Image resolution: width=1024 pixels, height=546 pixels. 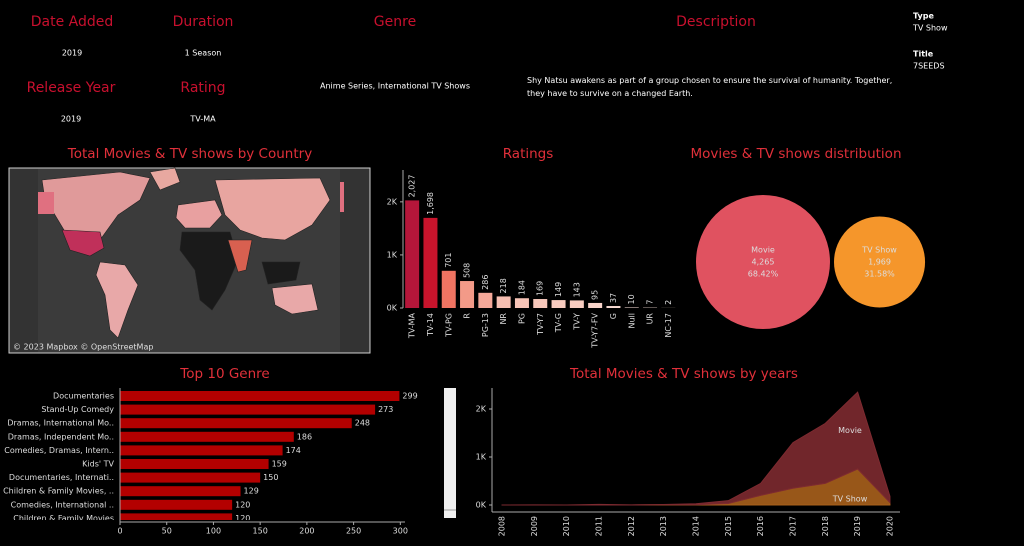 I want to click on x-tick-label: UR, so click(x=650, y=319).